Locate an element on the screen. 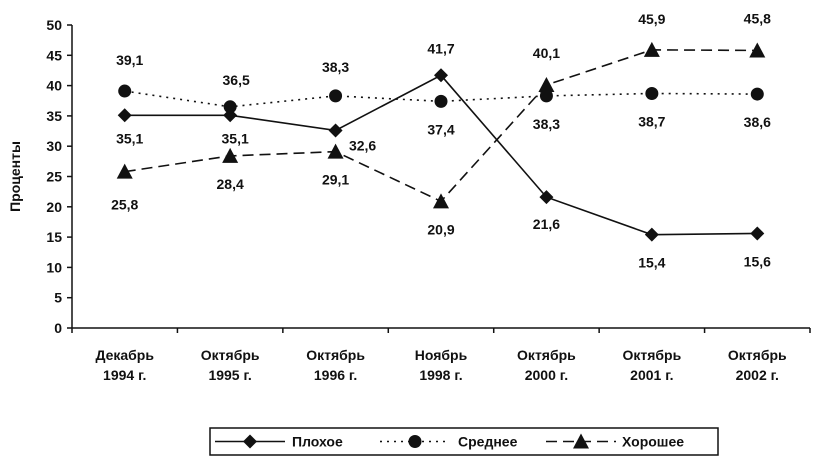 This screenshot has width=821, height=456. series-2: 39,1 36,5 38,3 37,4 38,3 38,7 38,6 is located at coordinates (443, 94).